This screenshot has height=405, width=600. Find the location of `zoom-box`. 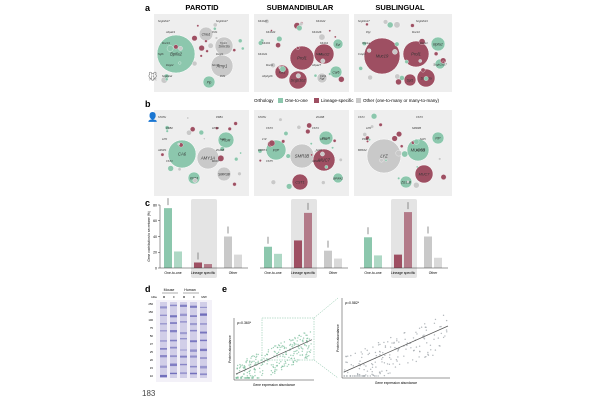

zoom-box is located at coordinates (288, 339).